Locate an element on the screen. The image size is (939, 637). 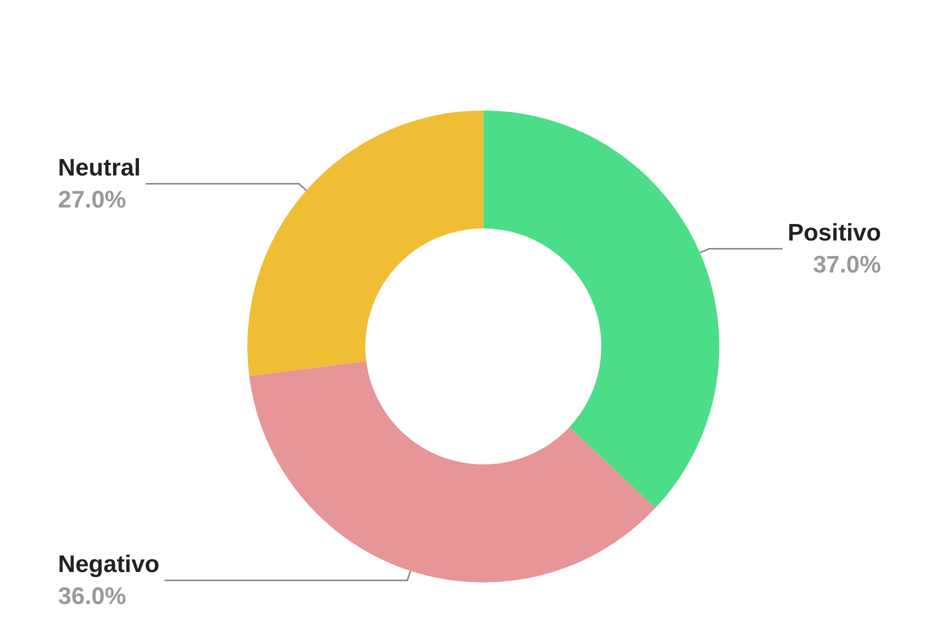
slice-label: Positivo is located at coordinates (834, 232).